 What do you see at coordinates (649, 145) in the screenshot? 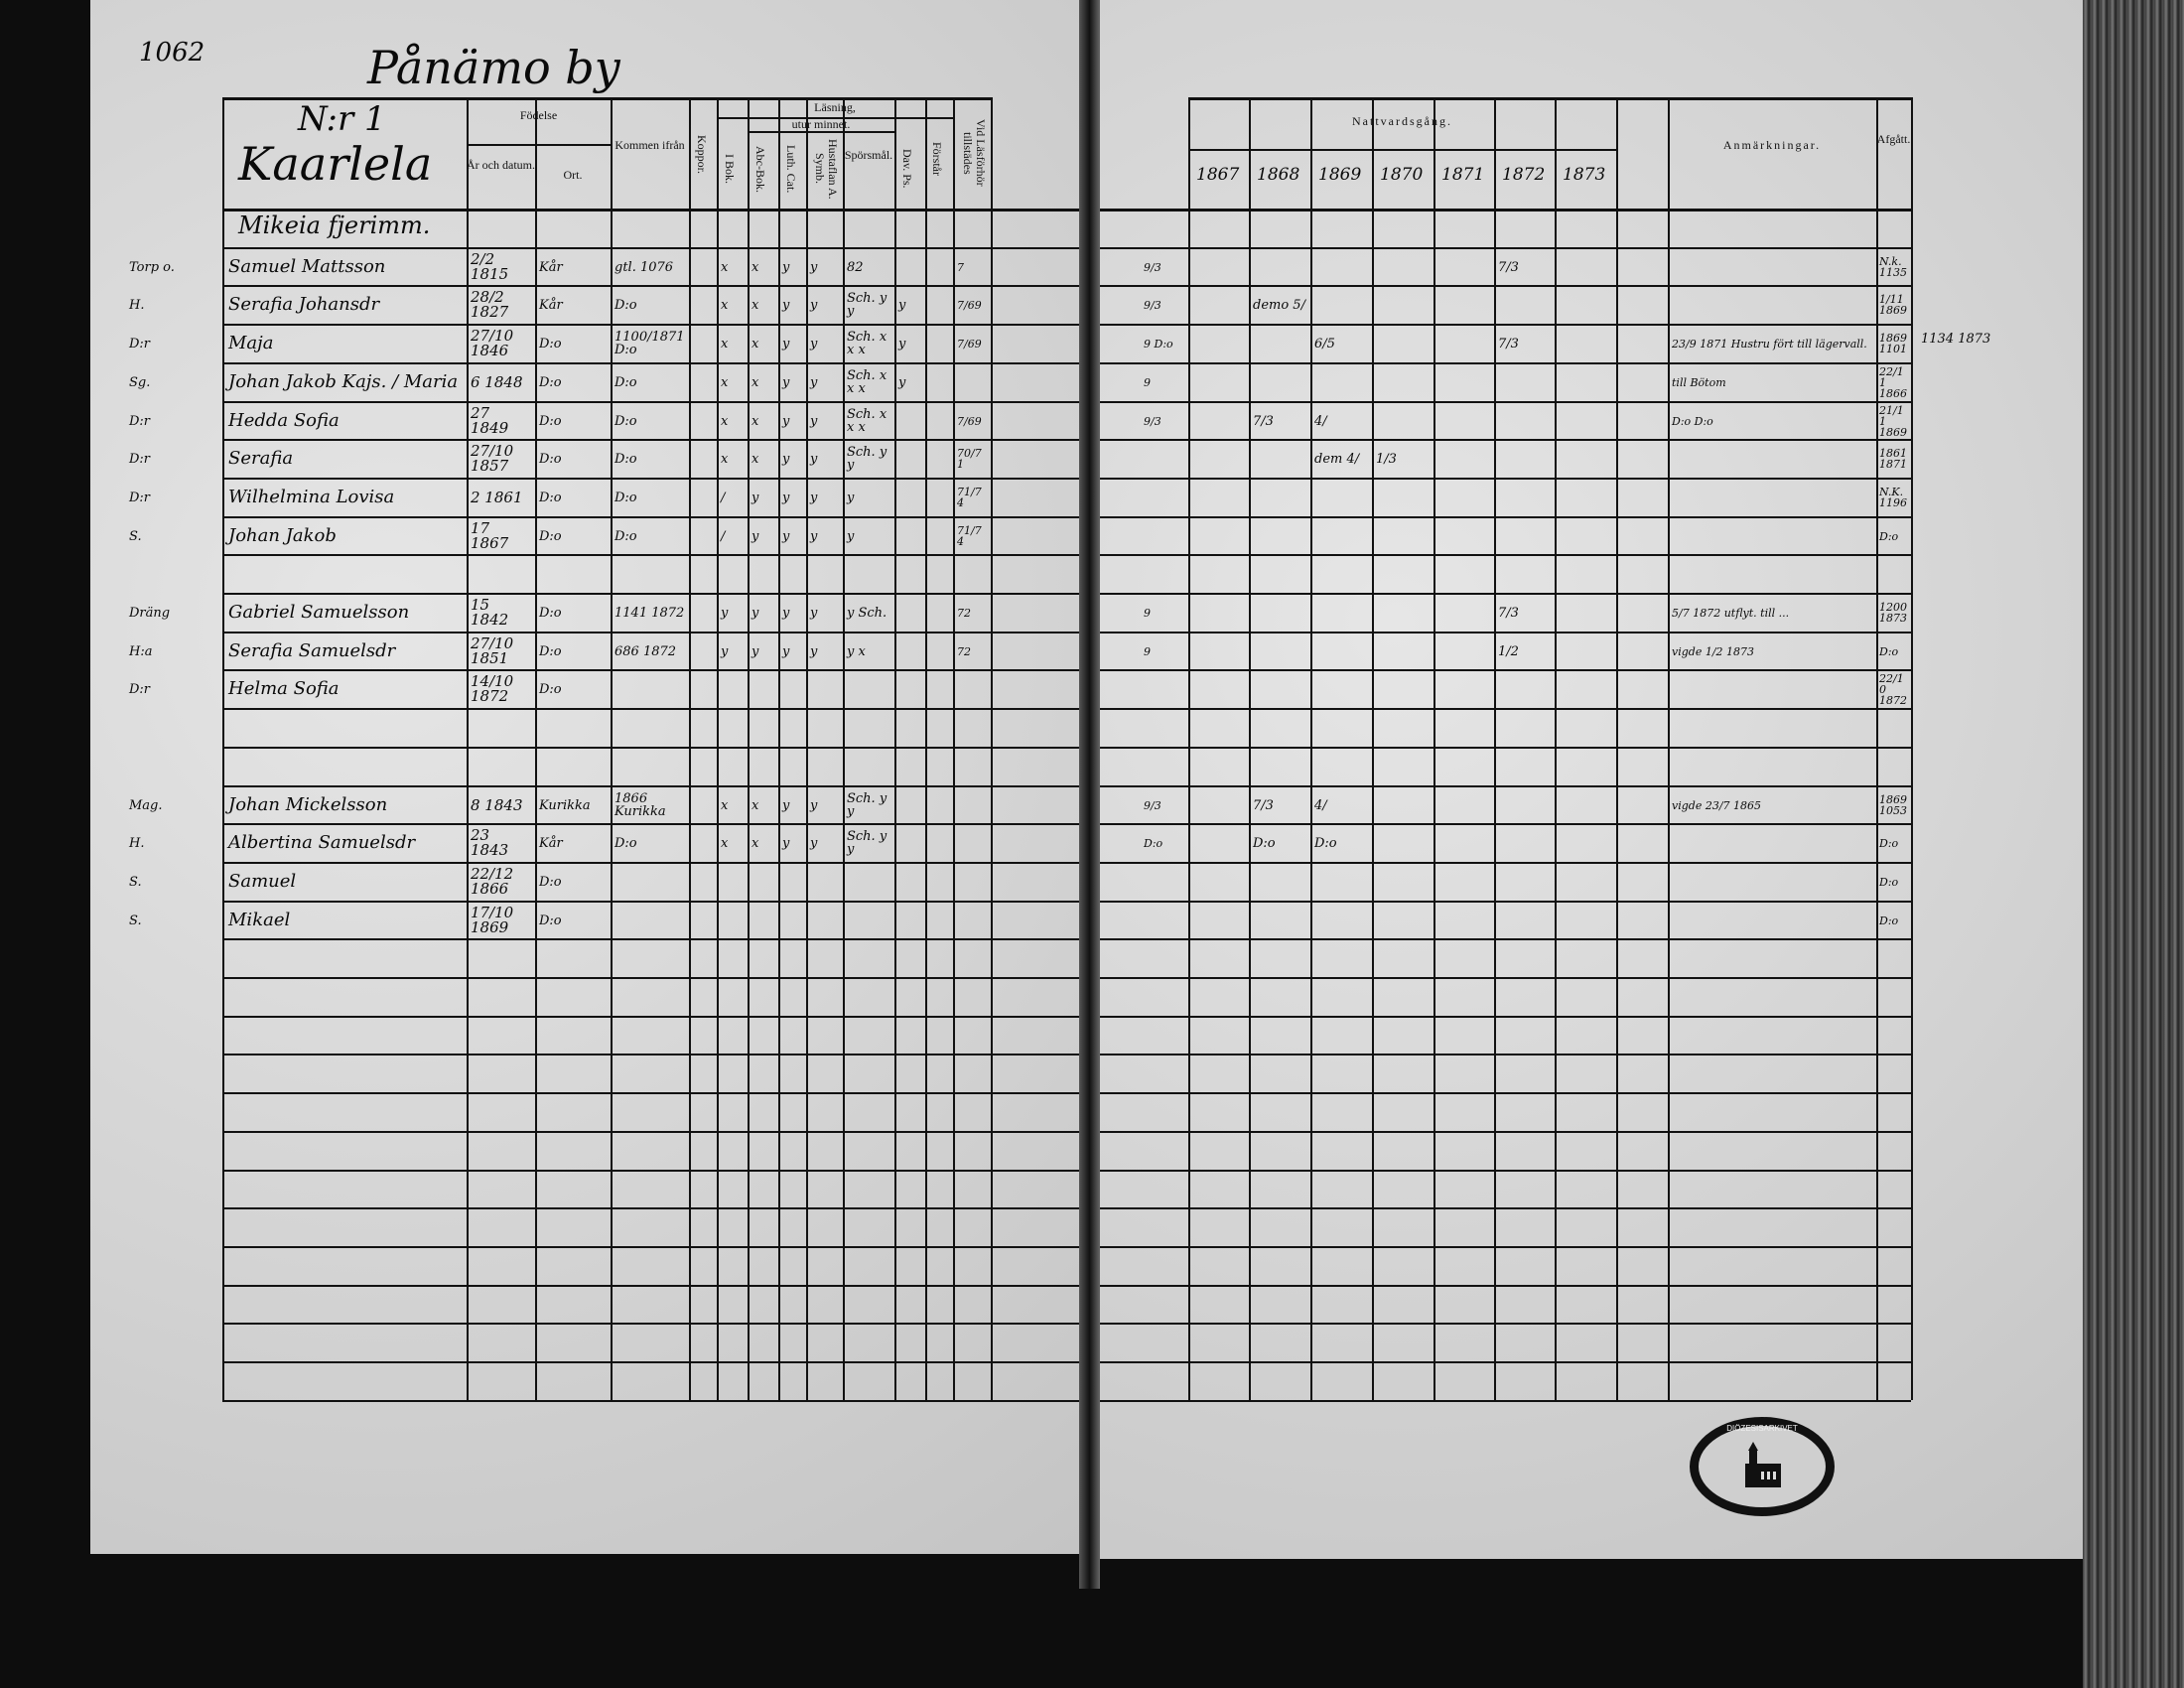
I see `header-came-from: Kommen ifrån` at bounding box center [649, 145].